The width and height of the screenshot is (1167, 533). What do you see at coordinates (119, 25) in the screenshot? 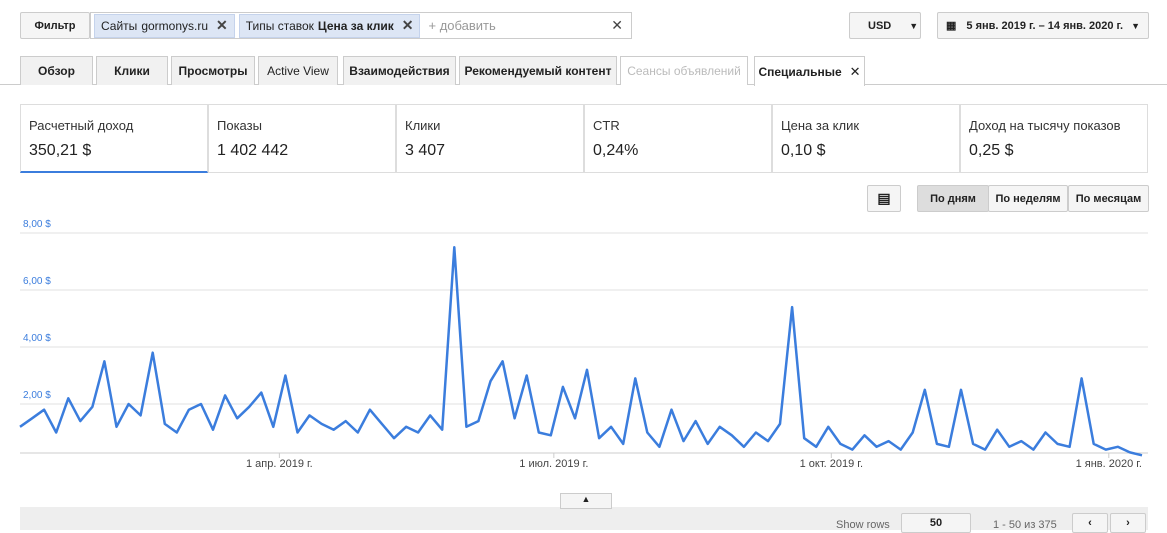
I see `chip-label: Сайты` at bounding box center [119, 25].